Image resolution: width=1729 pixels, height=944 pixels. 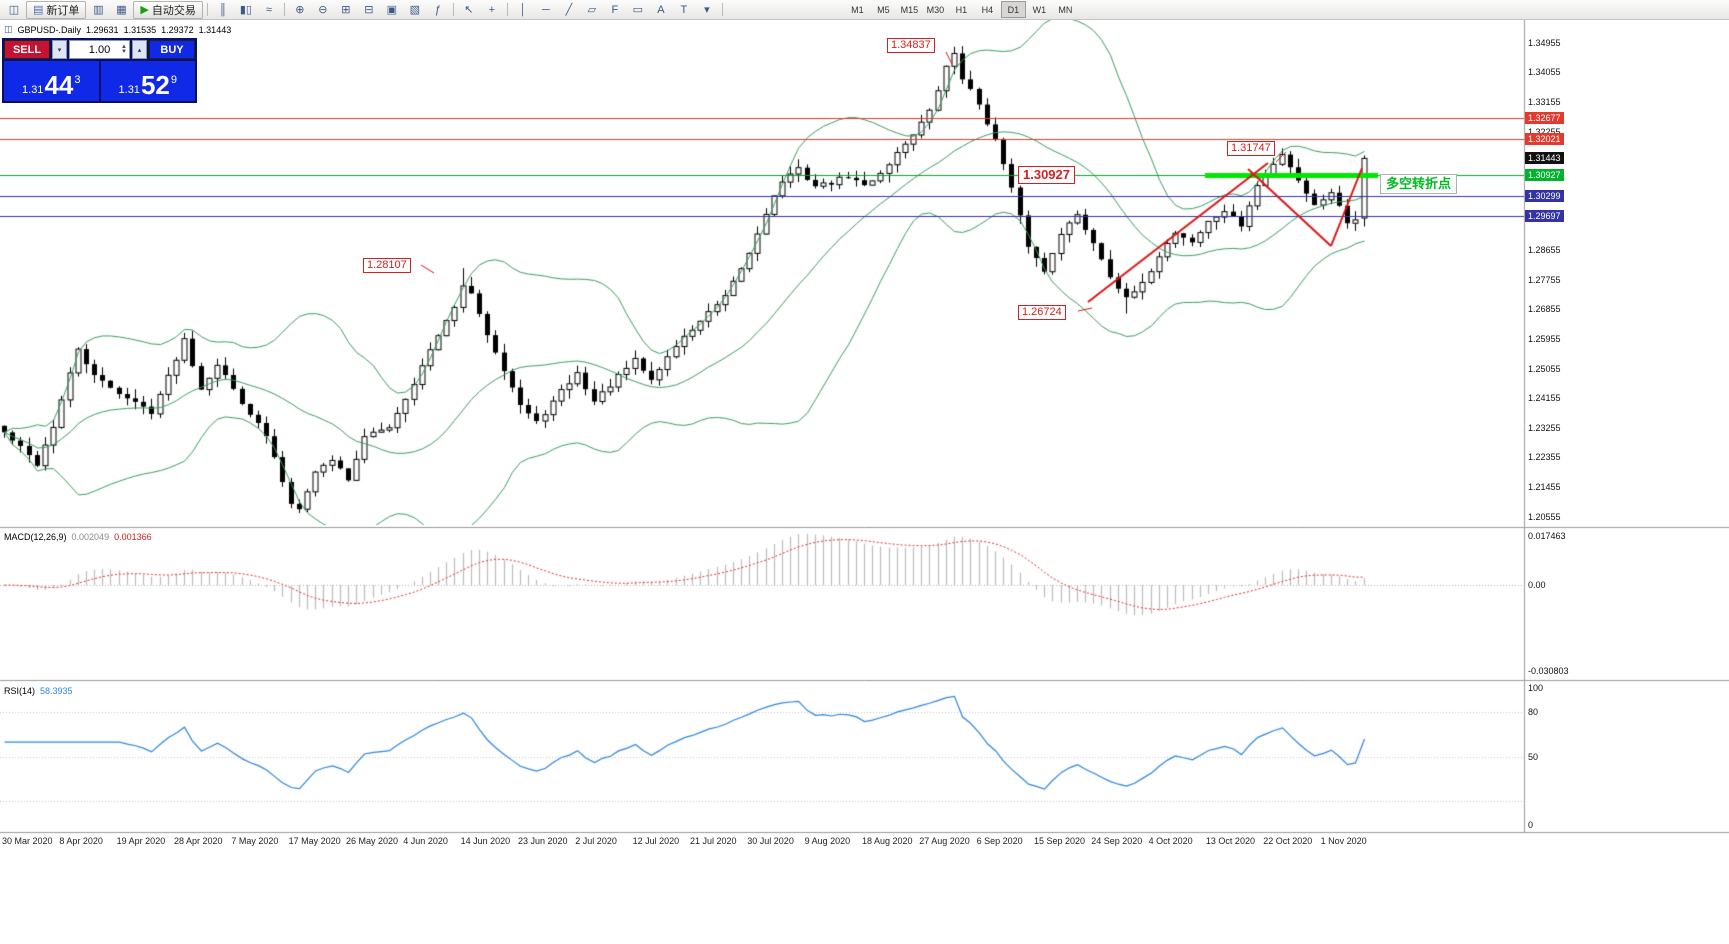 I want to click on timeframe-m1: M1, so click(x=857, y=9).